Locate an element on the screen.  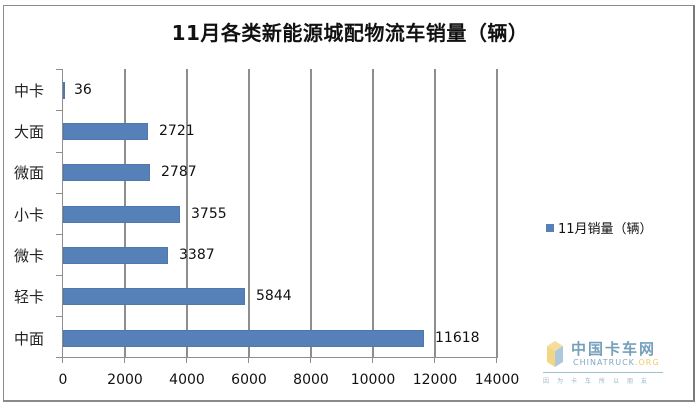
x-tick-label: 4000 is located at coordinates (187, 380).